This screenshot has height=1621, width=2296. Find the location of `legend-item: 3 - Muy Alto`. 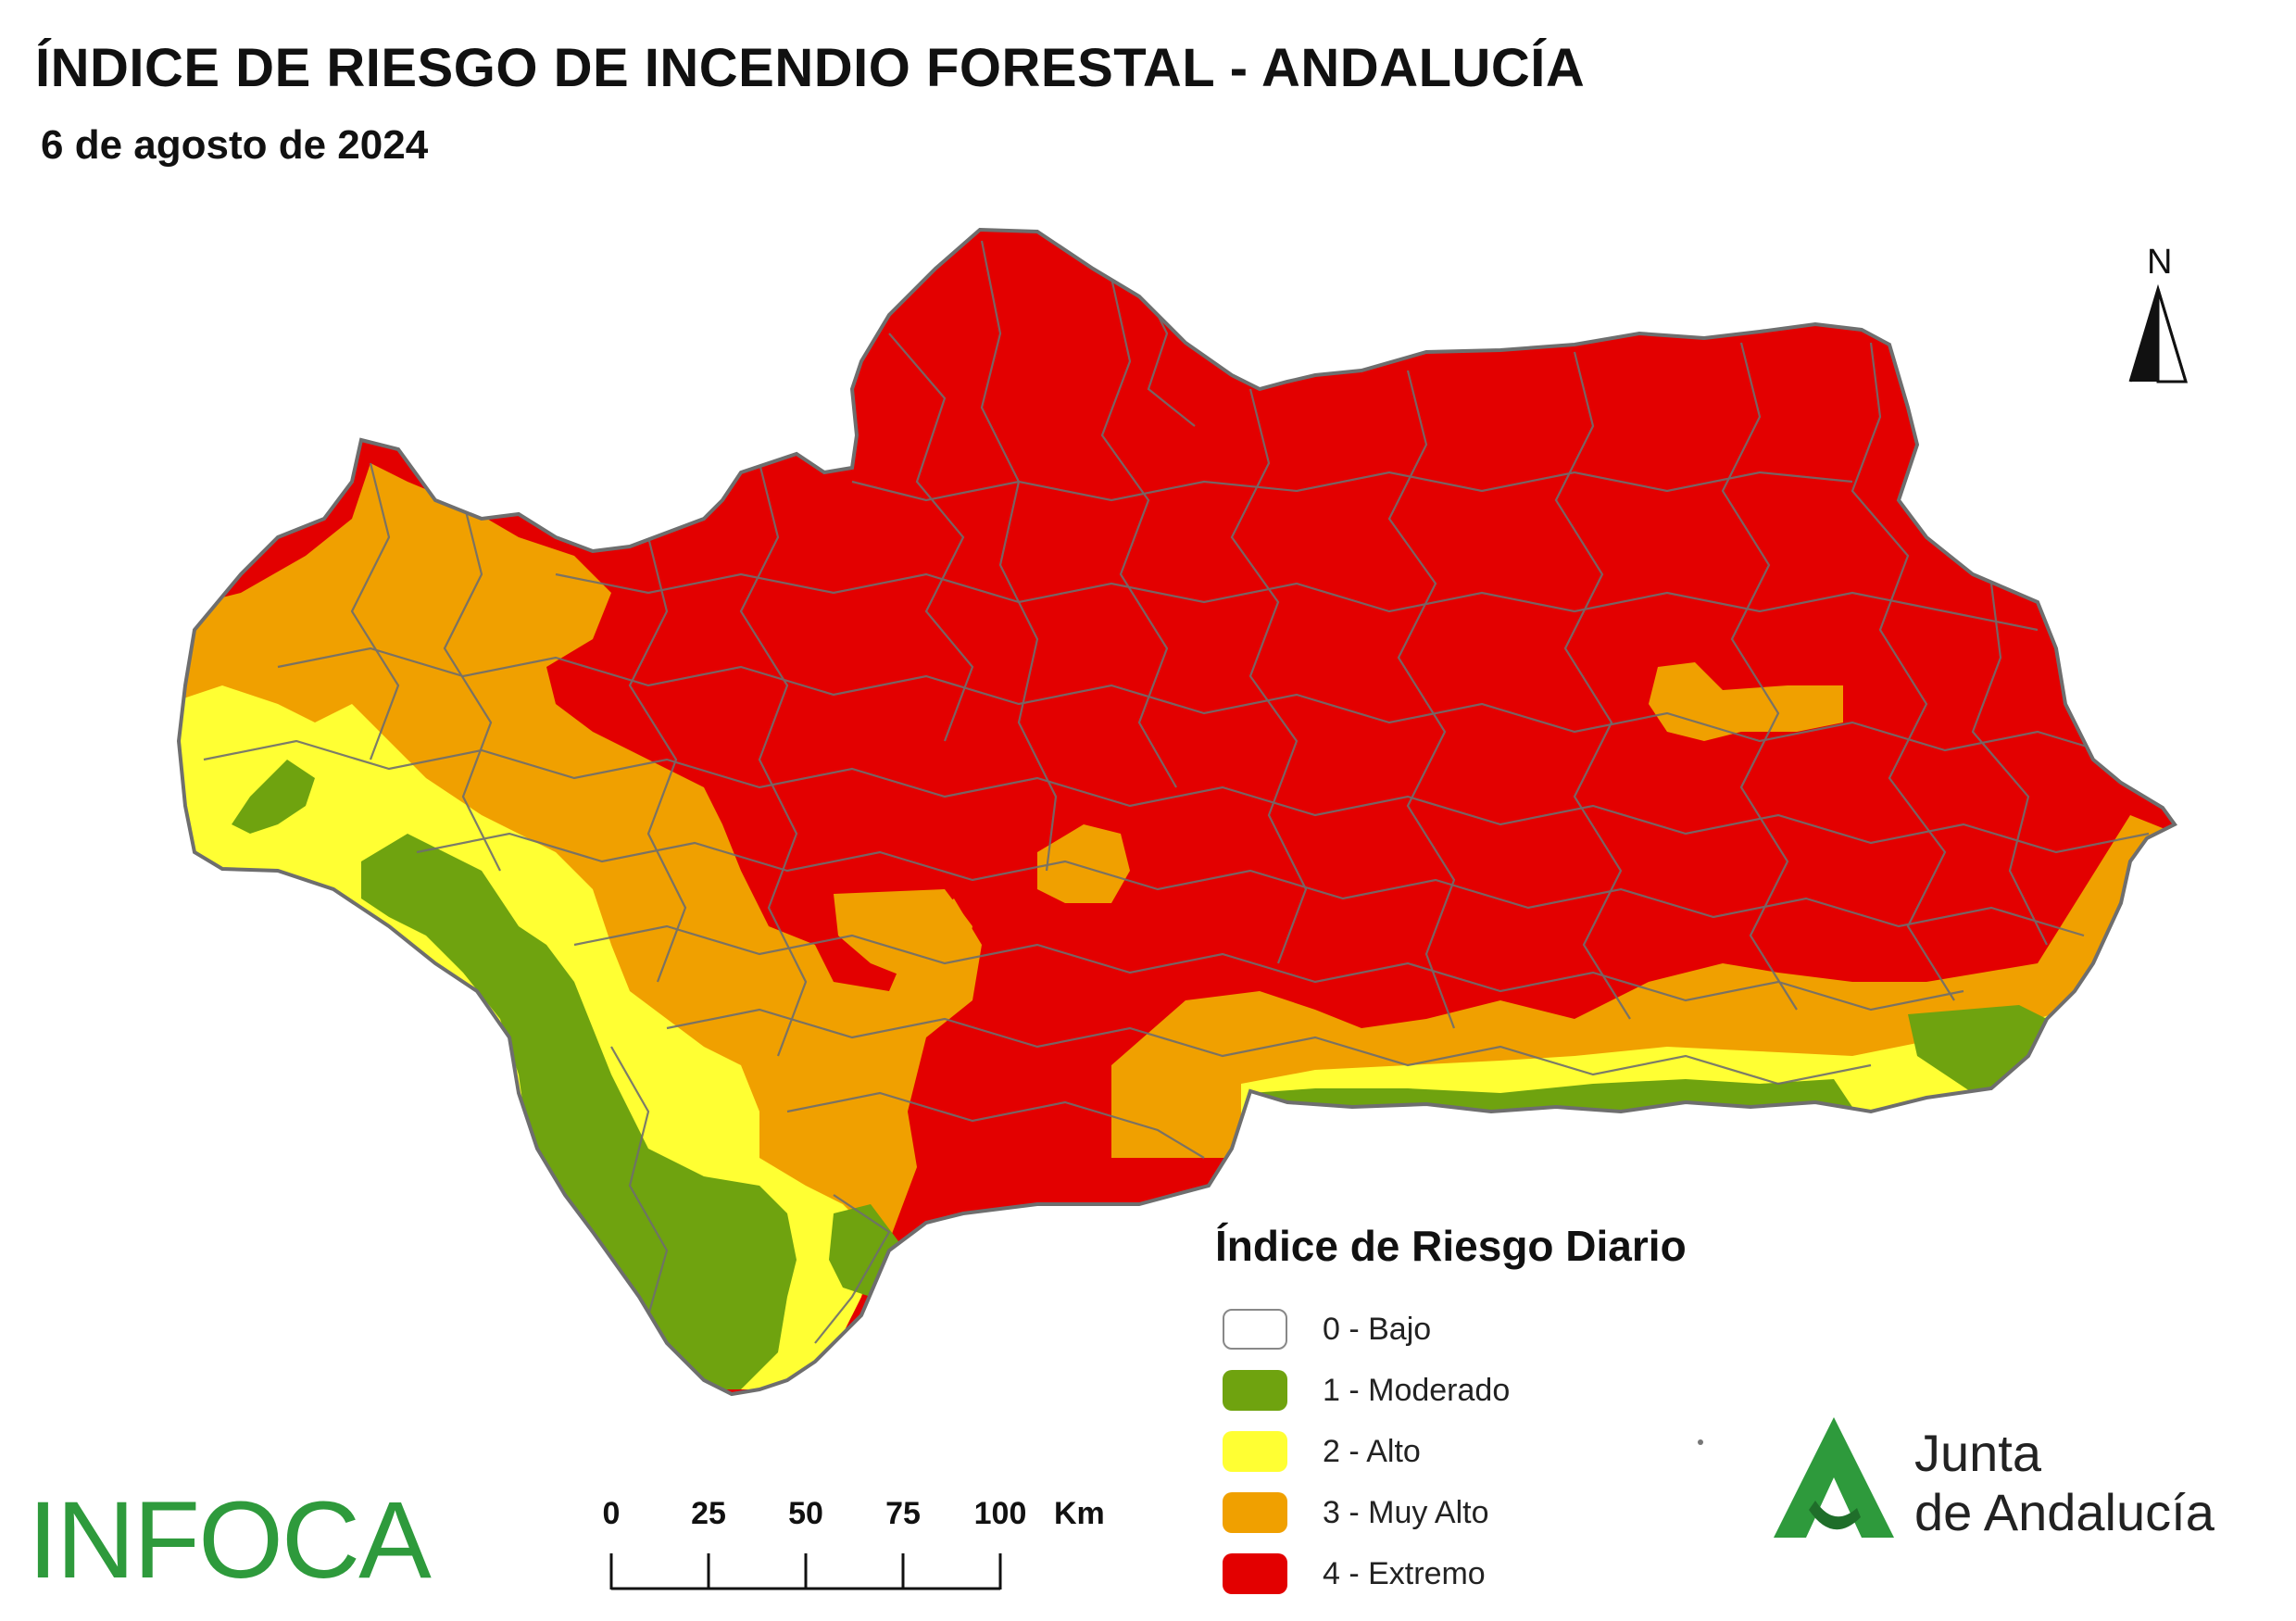

legend-item: 3 - Muy Alto is located at coordinates (1356, 1512).